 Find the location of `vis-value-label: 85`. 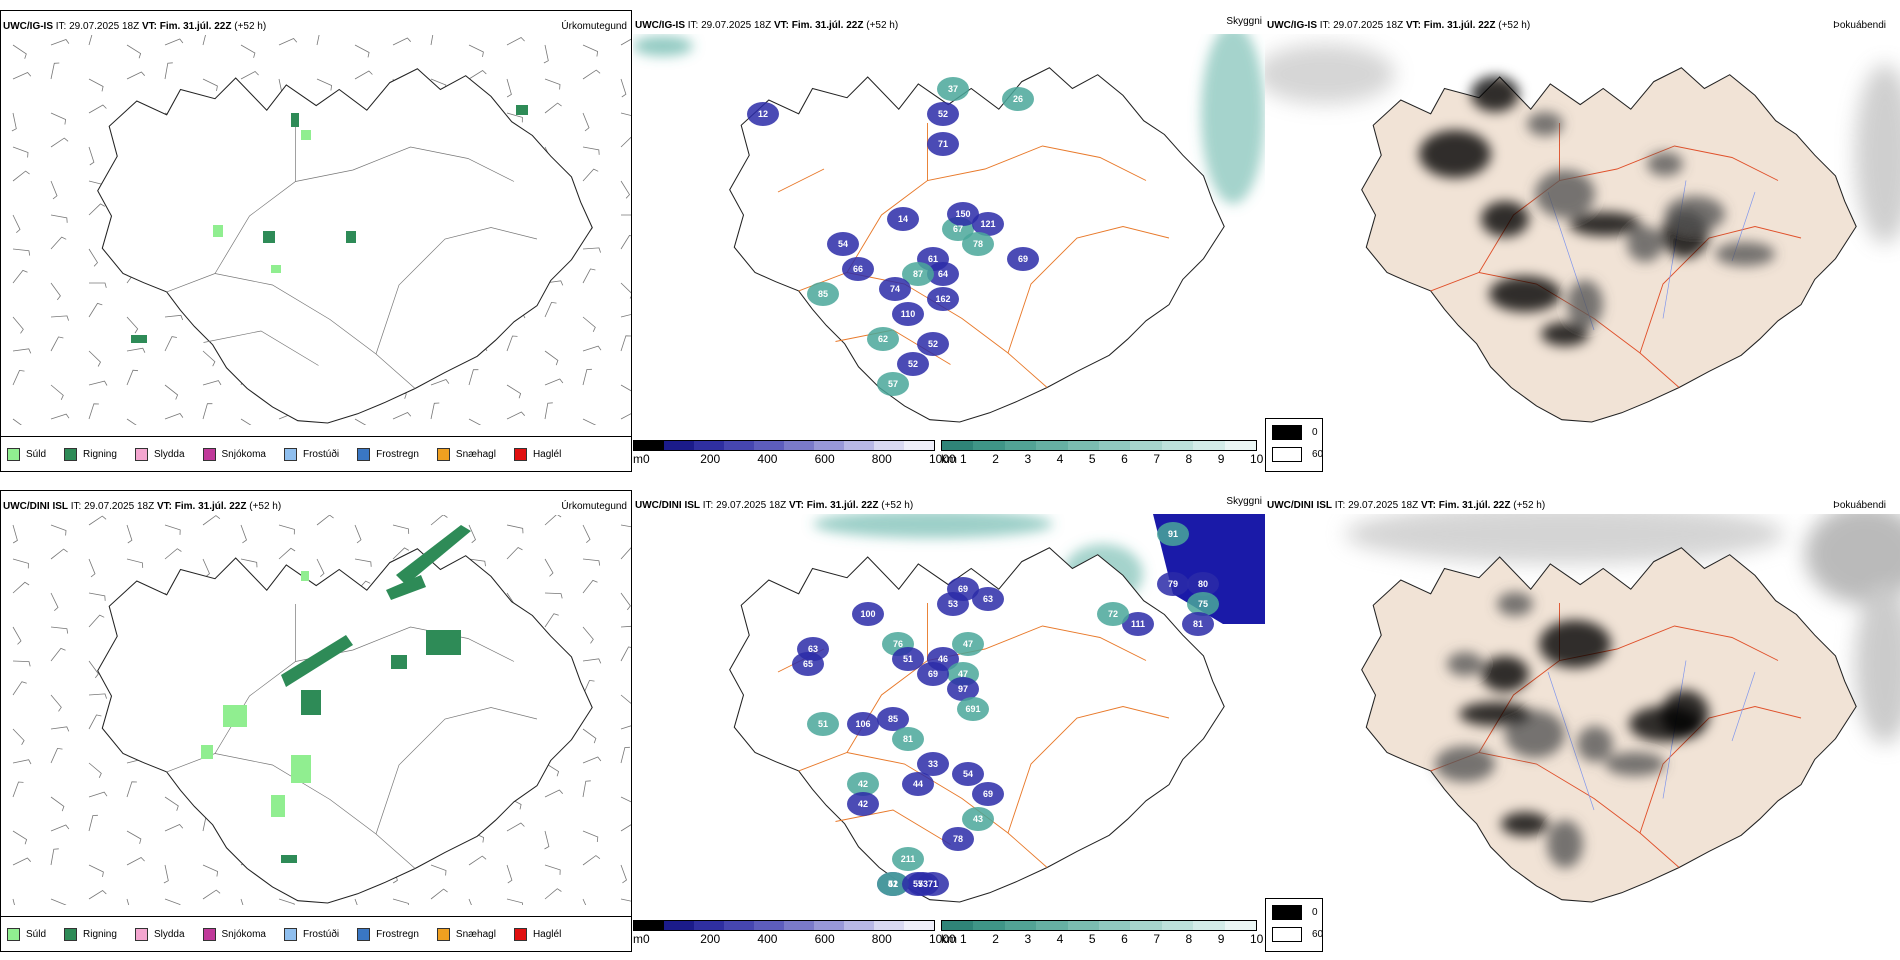

vis-value-label: 85 is located at coordinates (893, 719).